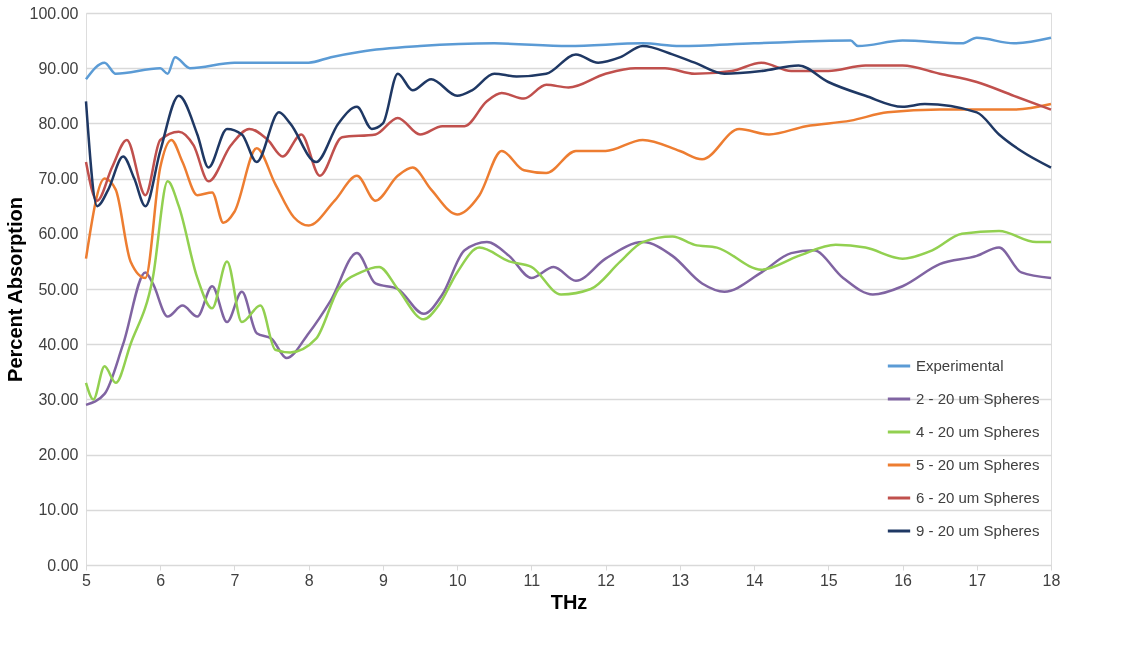 The image size is (1125, 655). Describe the element at coordinates (978, 530) in the screenshot. I see `legend-label: 9 - 20 um Spheres` at that location.